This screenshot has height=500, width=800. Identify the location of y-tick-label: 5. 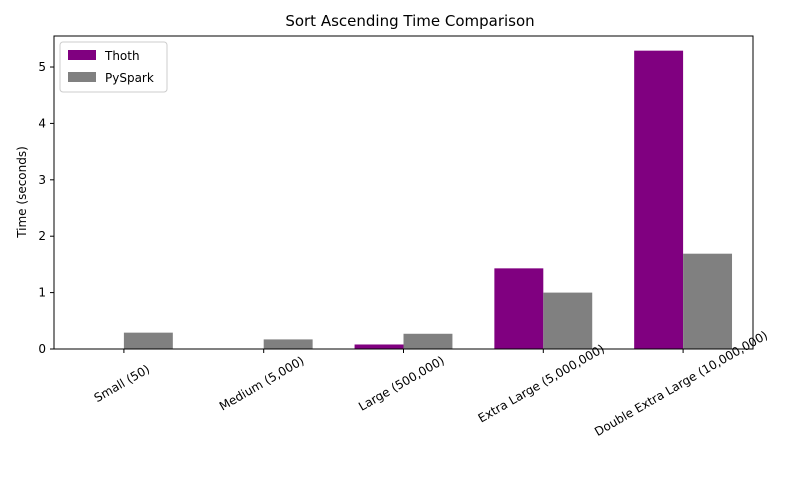
(42, 67).